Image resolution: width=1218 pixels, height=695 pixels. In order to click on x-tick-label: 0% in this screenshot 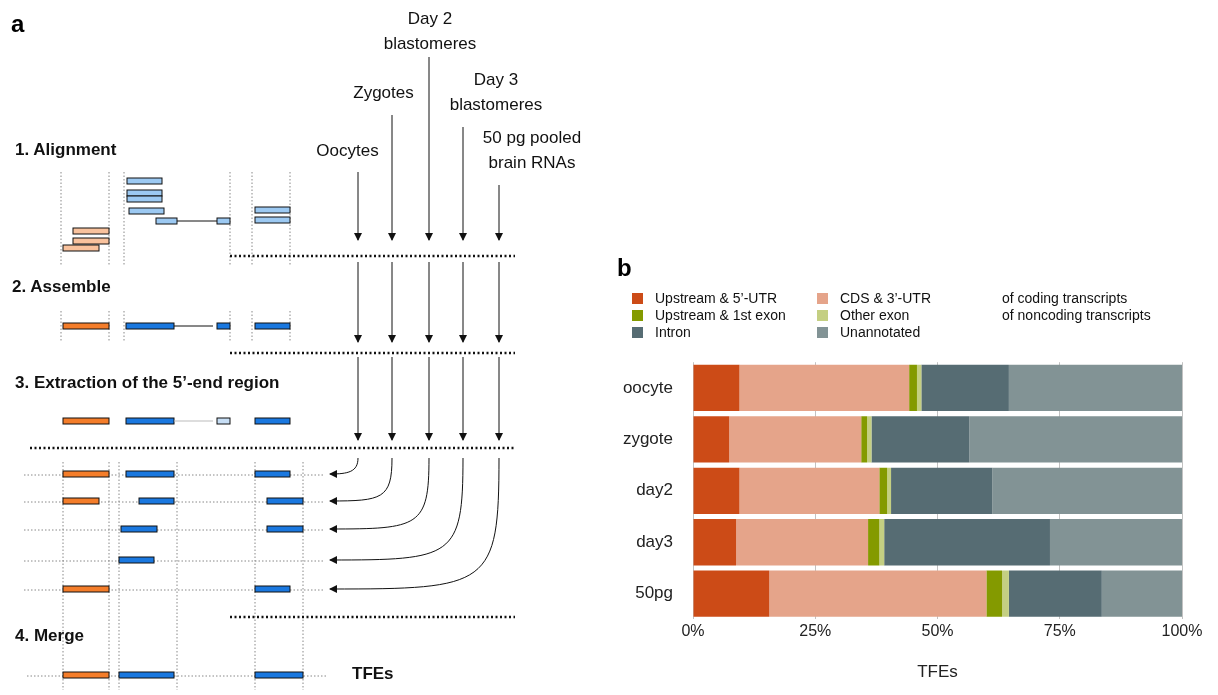, I will do `click(693, 631)`.